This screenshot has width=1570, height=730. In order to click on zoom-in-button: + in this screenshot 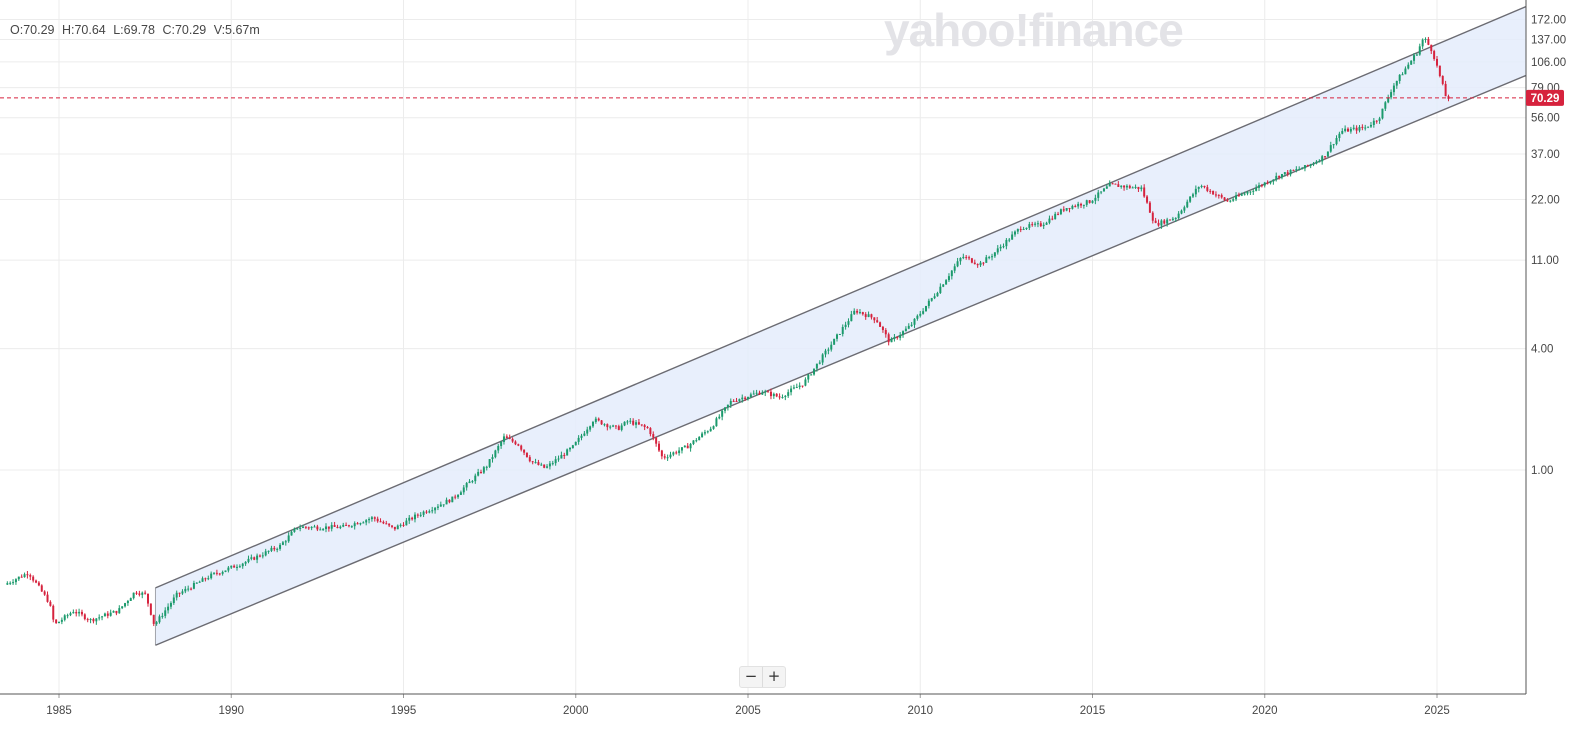, I will do `click(773, 677)`.